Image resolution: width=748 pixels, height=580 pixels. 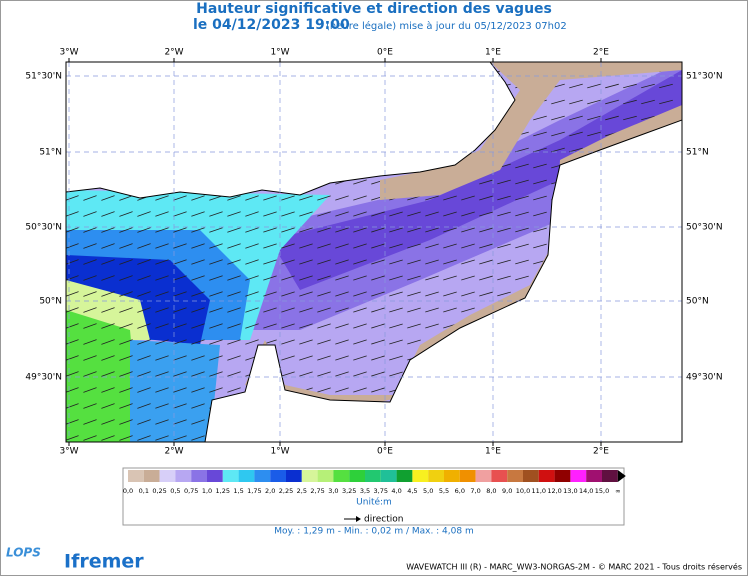 What do you see at coordinates (493, 53) in the screenshot?
I see `lon-label: 1°E` at bounding box center [493, 53].